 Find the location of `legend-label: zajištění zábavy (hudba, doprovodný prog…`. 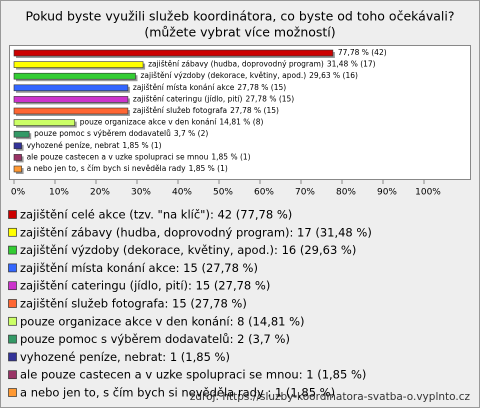

legend-label: zajištění zábavy (hudba, doprovodný prog… is located at coordinates (196, 232).